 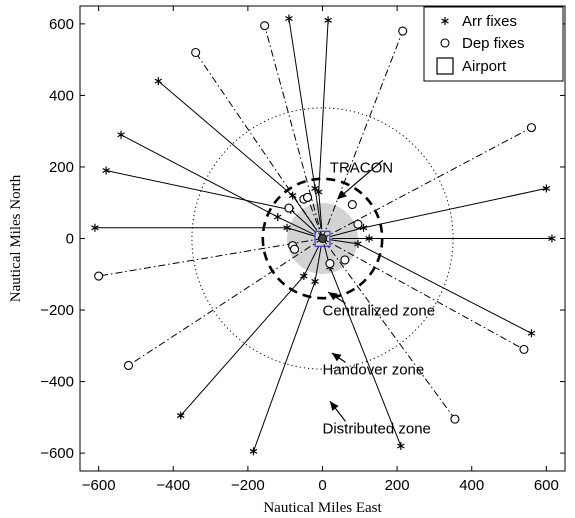 What do you see at coordinates (57, 382) in the screenshot?
I see `y-tick-label-1: −400` at bounding box center [57, 382].